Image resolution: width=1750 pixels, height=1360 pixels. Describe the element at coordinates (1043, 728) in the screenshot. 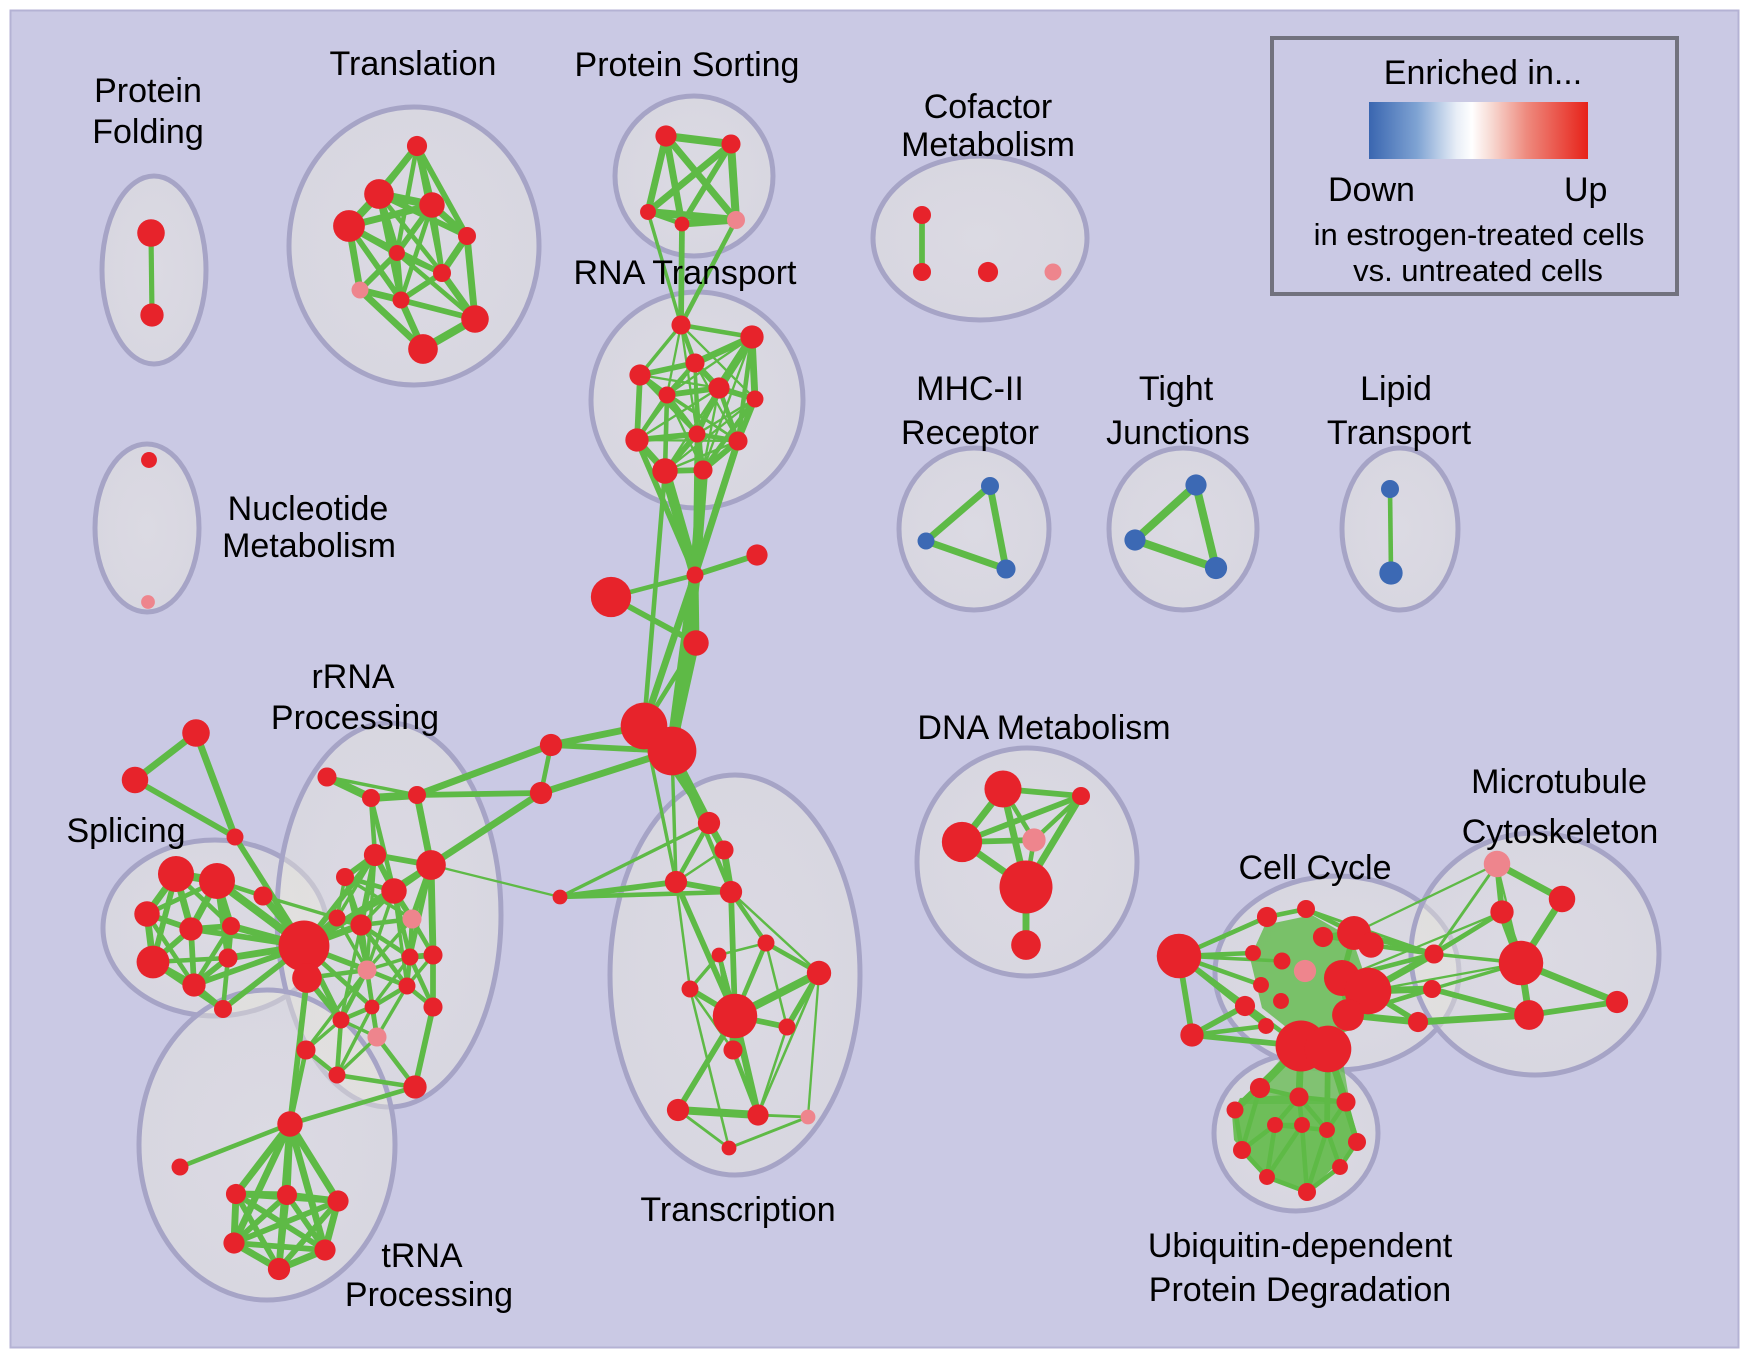

I see `svg-text: DNA Metabolism` at that location.